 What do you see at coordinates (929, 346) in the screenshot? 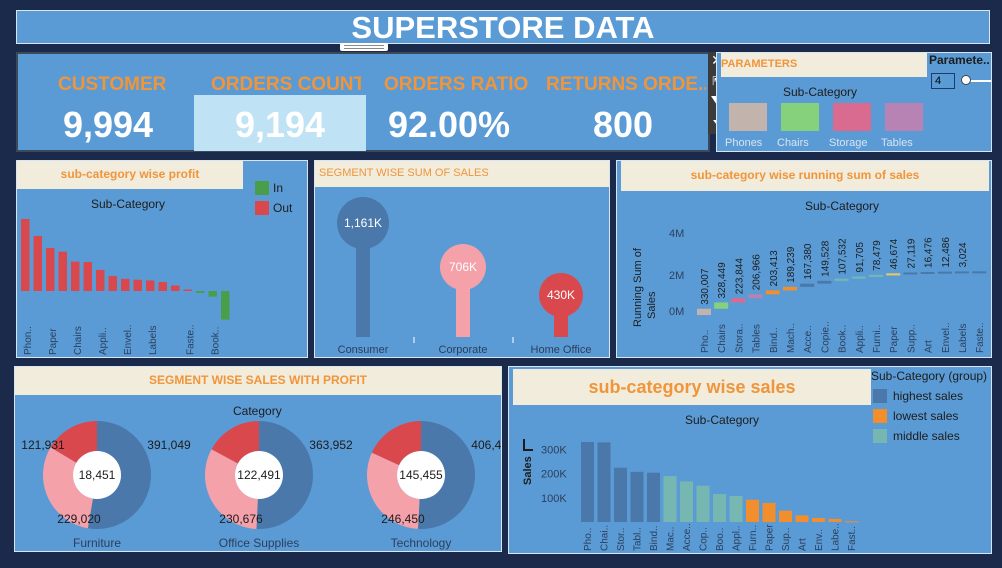
I see `running-tick-label: Art` at bounding box center [929, 346].